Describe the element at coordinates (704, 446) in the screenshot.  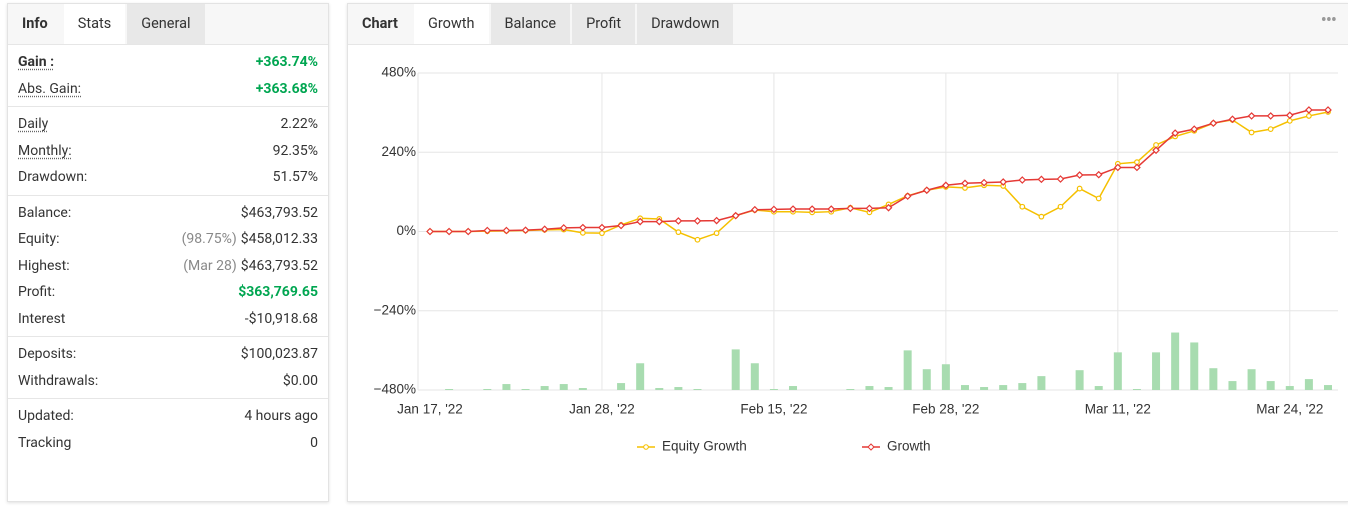
I see `legend-label: Equity Growth` at that location.